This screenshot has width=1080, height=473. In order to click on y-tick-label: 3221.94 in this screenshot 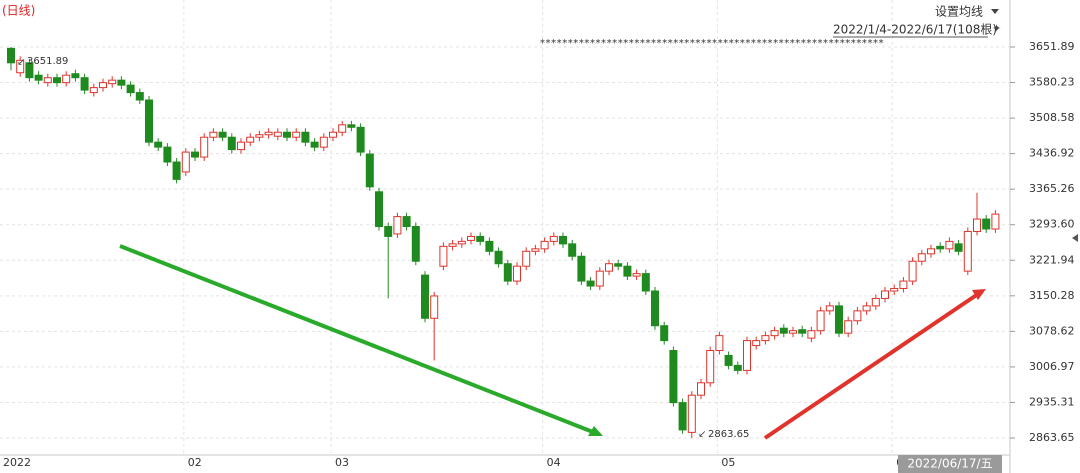, I will do `click(1052, 259)`.